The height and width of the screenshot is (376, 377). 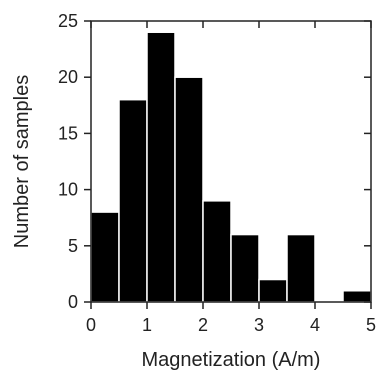 I want to click on y-tick-label: 5, so click(x=73, y=246).